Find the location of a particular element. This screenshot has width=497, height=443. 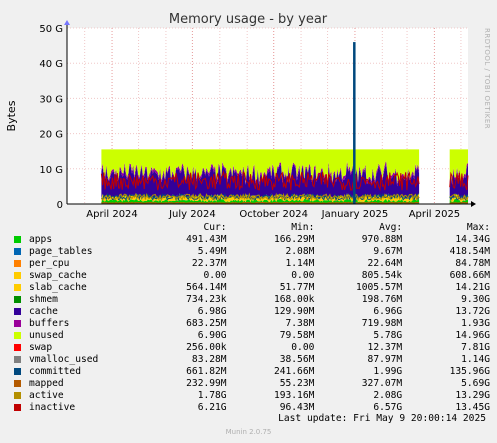

legend-cur: 6.90G is located at coordinates (212, 335).